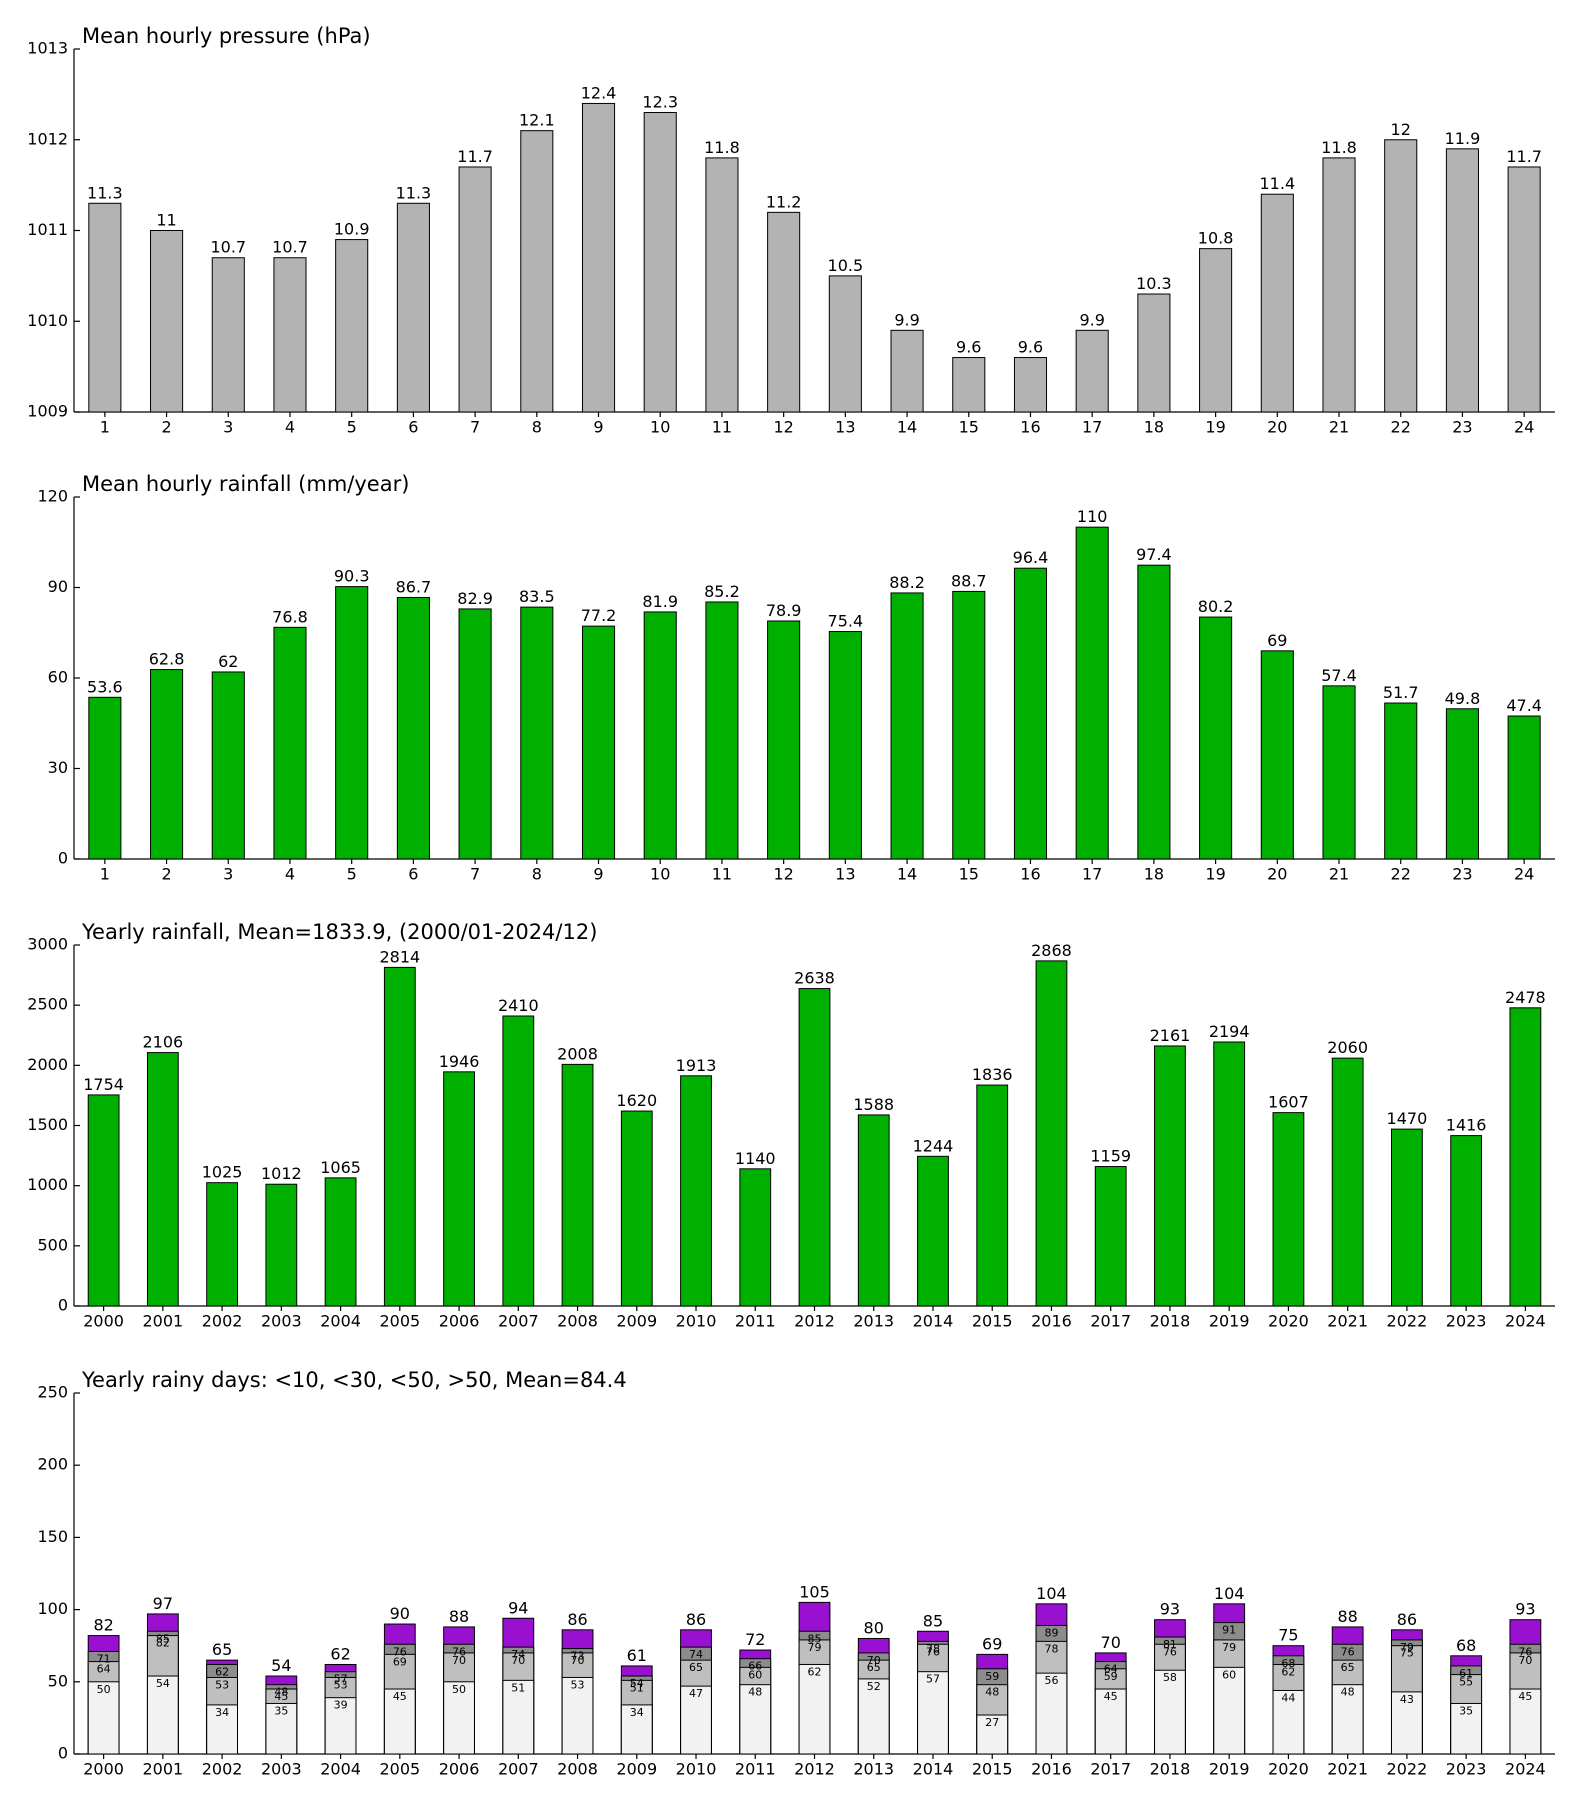 The height and width of the screenshot is (1800, 1580). What do you see at coordinates (290, 427) in the screenshot?
I see `x-tick-label: 4` at bounding box center [290, 427].